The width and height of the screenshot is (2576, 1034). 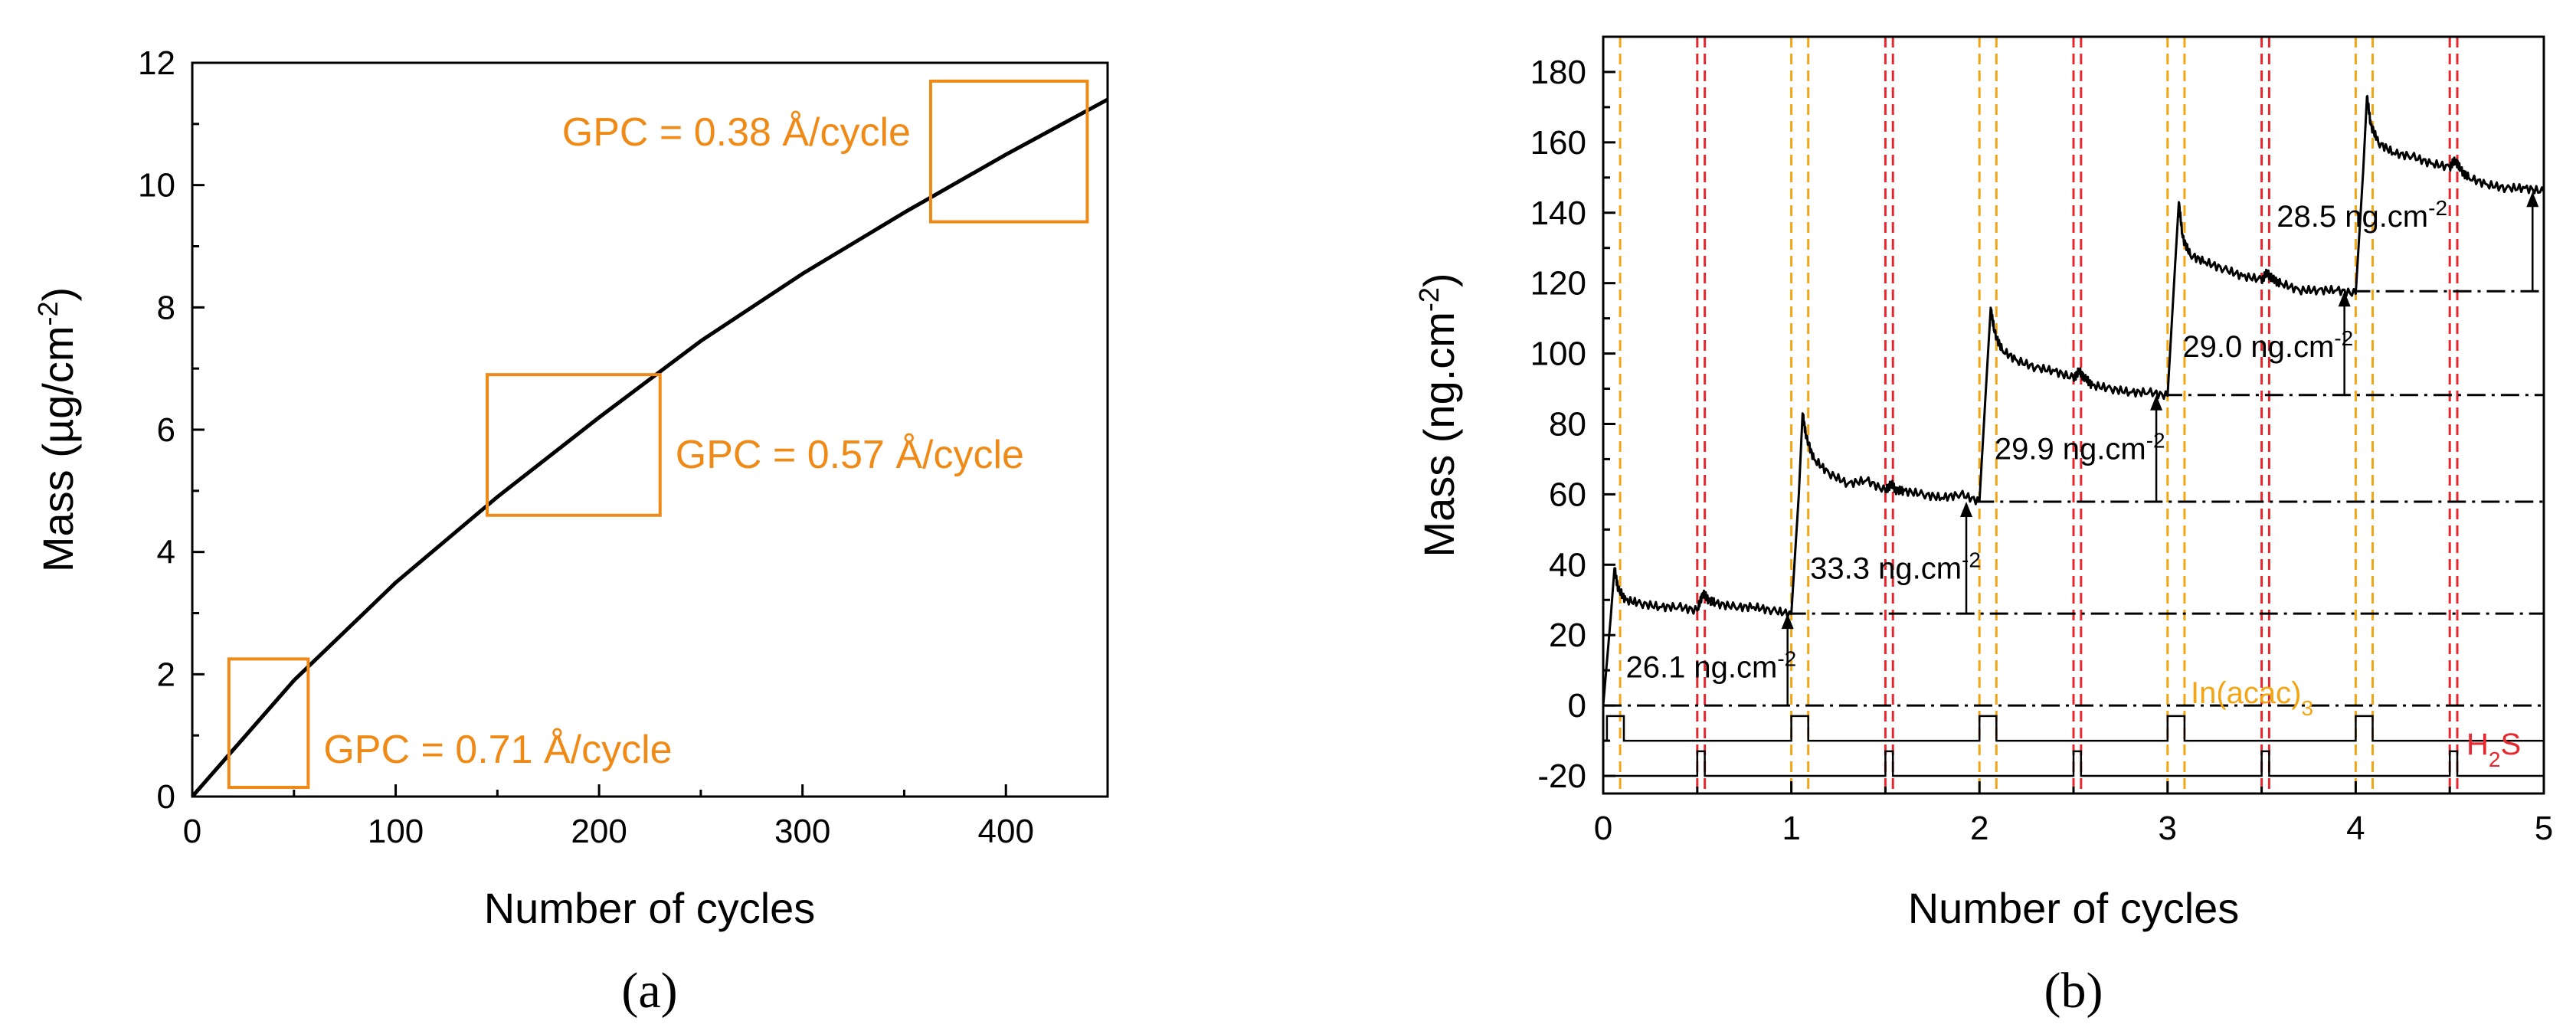 I want to click on chart-b-x-tick-label: 3, so click(x=2168, y=828).